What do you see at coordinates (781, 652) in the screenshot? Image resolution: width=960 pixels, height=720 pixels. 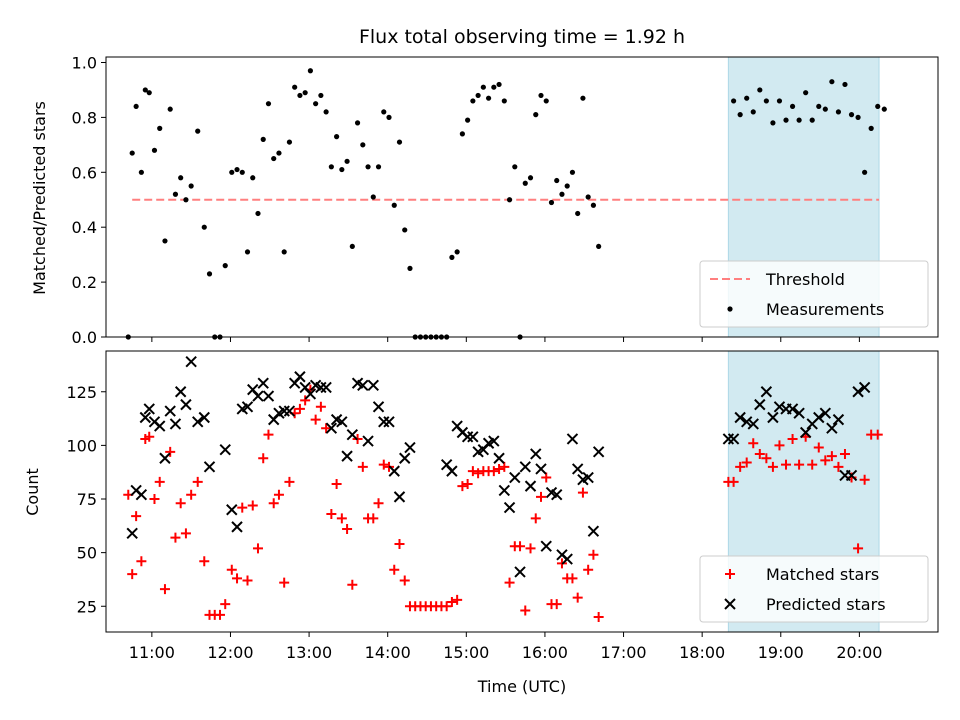 I see `x-tick-label: 19:00` at bounding box center [781, 652].